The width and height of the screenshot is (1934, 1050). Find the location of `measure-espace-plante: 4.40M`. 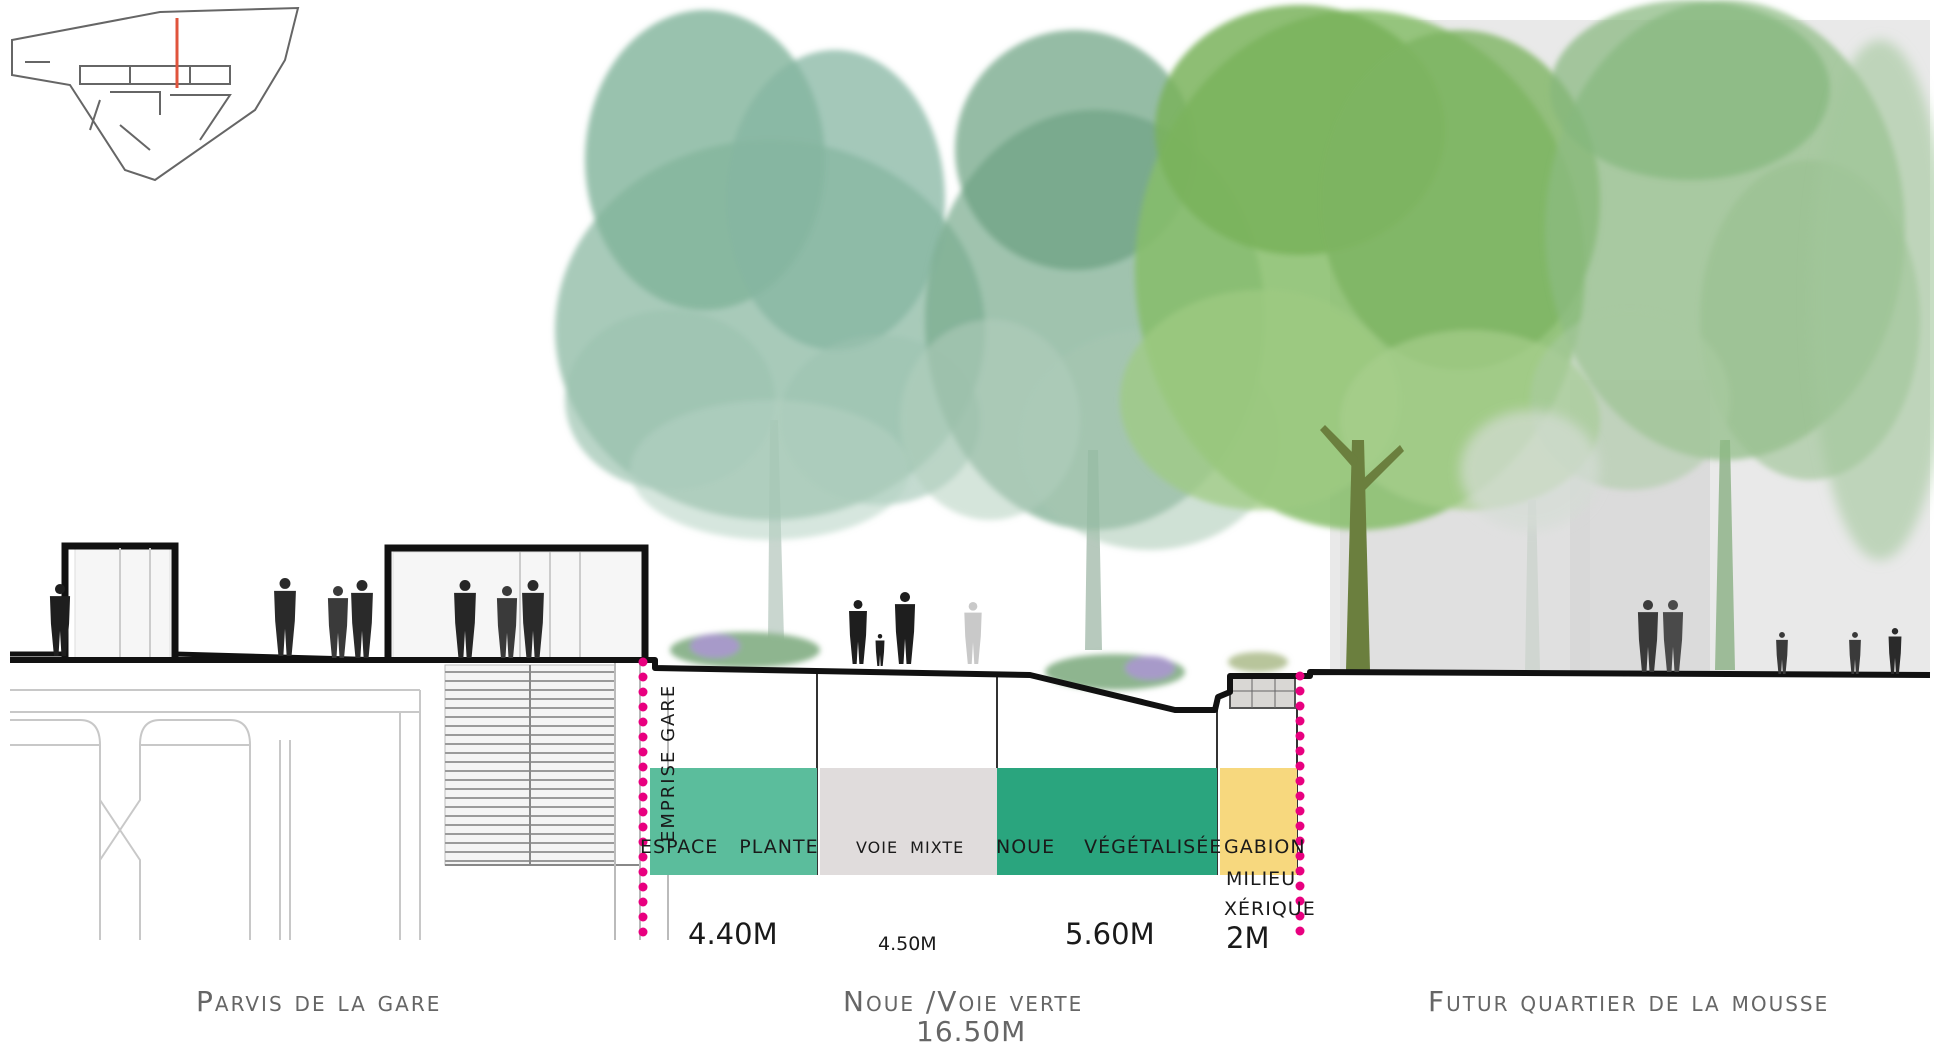

measure-espace-plante: 4.40M is located at coordinates (733, 934).